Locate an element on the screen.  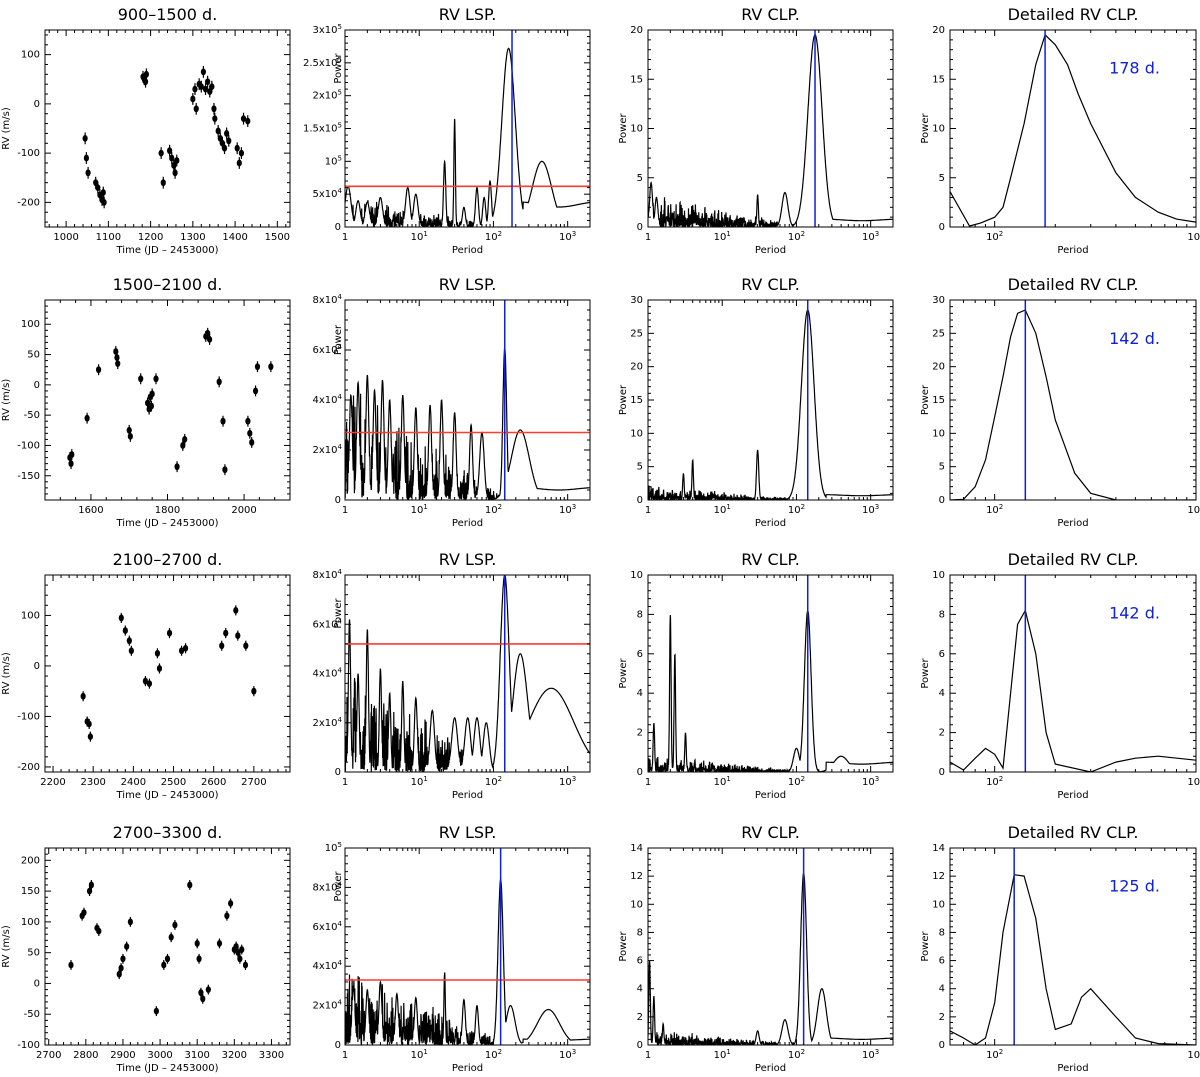
y-tick-label: -50 is located at coordinates (32, 415).